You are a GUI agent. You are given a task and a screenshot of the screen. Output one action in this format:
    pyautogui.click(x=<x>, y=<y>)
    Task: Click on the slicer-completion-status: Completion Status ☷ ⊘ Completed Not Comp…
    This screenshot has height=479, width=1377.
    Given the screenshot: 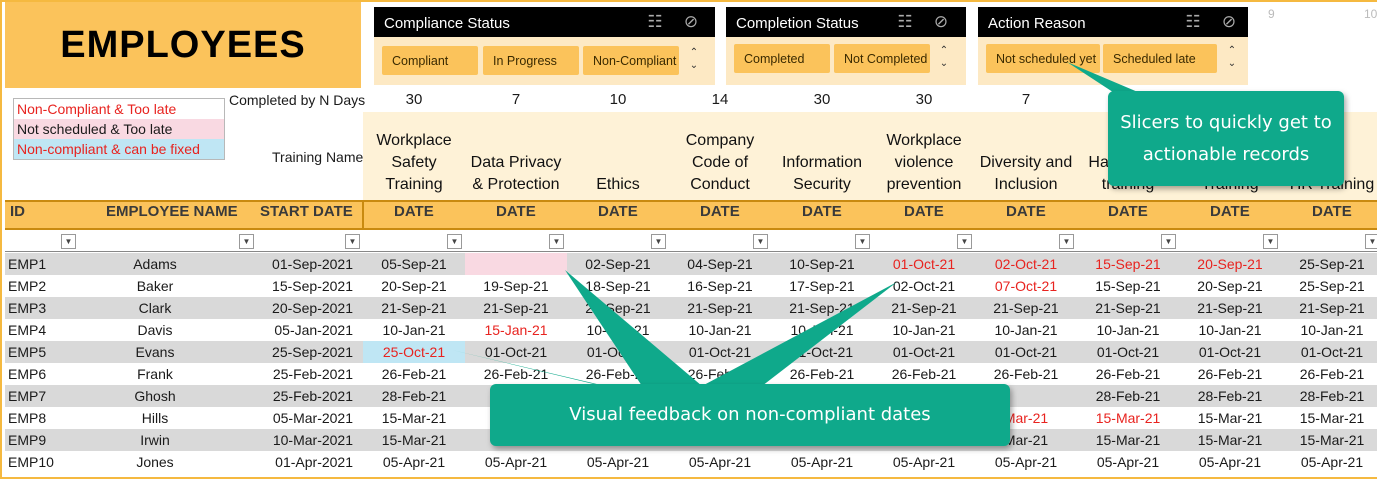 What is the action you would take?
    pyautogui.click(x=846, y=46)
    